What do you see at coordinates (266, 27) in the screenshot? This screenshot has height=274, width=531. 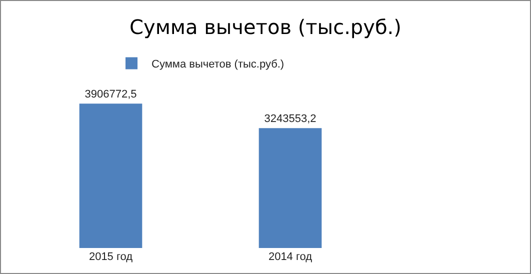 I see `chart-title: Сумма вычетов (тыс.руб.)` at bounding box center [266, 27].